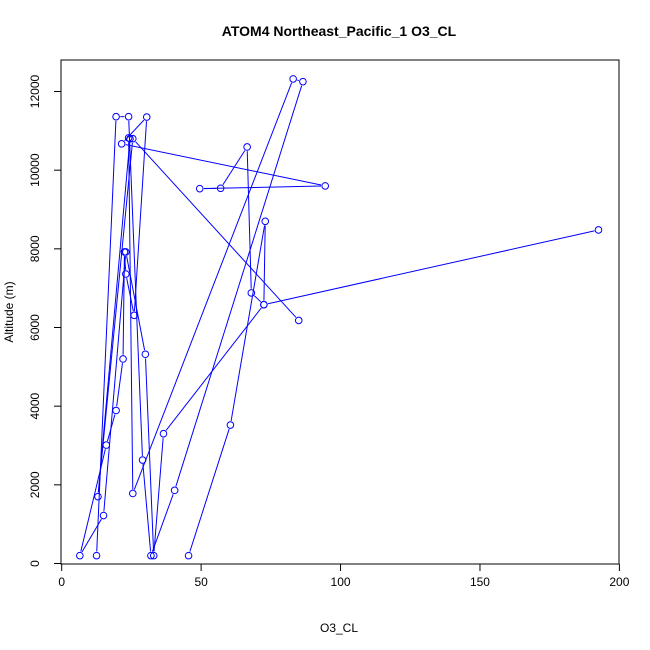 This screenshot has width=650, height=650. I want to click on y-axis-label: Altitude (m), so click(9, 311).